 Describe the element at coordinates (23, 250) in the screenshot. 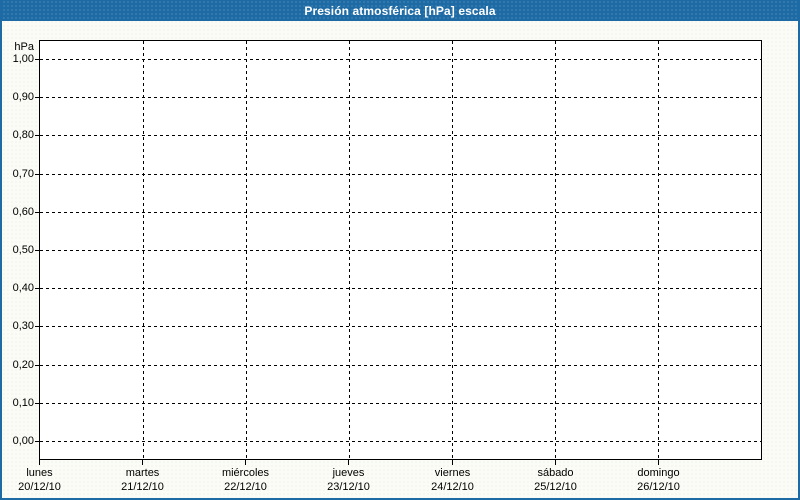

I see `y-tick-label: 0,50` at that location.